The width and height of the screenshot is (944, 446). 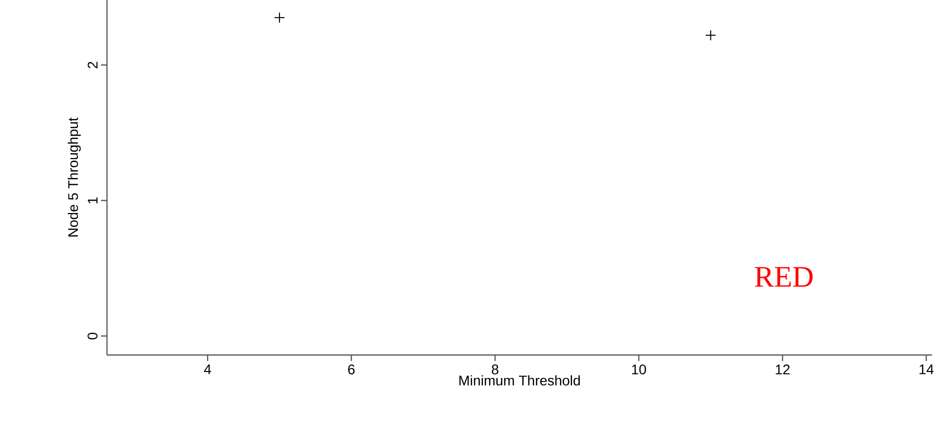 I want to click on x-tick-label: 14, so click(x=927, y=369).